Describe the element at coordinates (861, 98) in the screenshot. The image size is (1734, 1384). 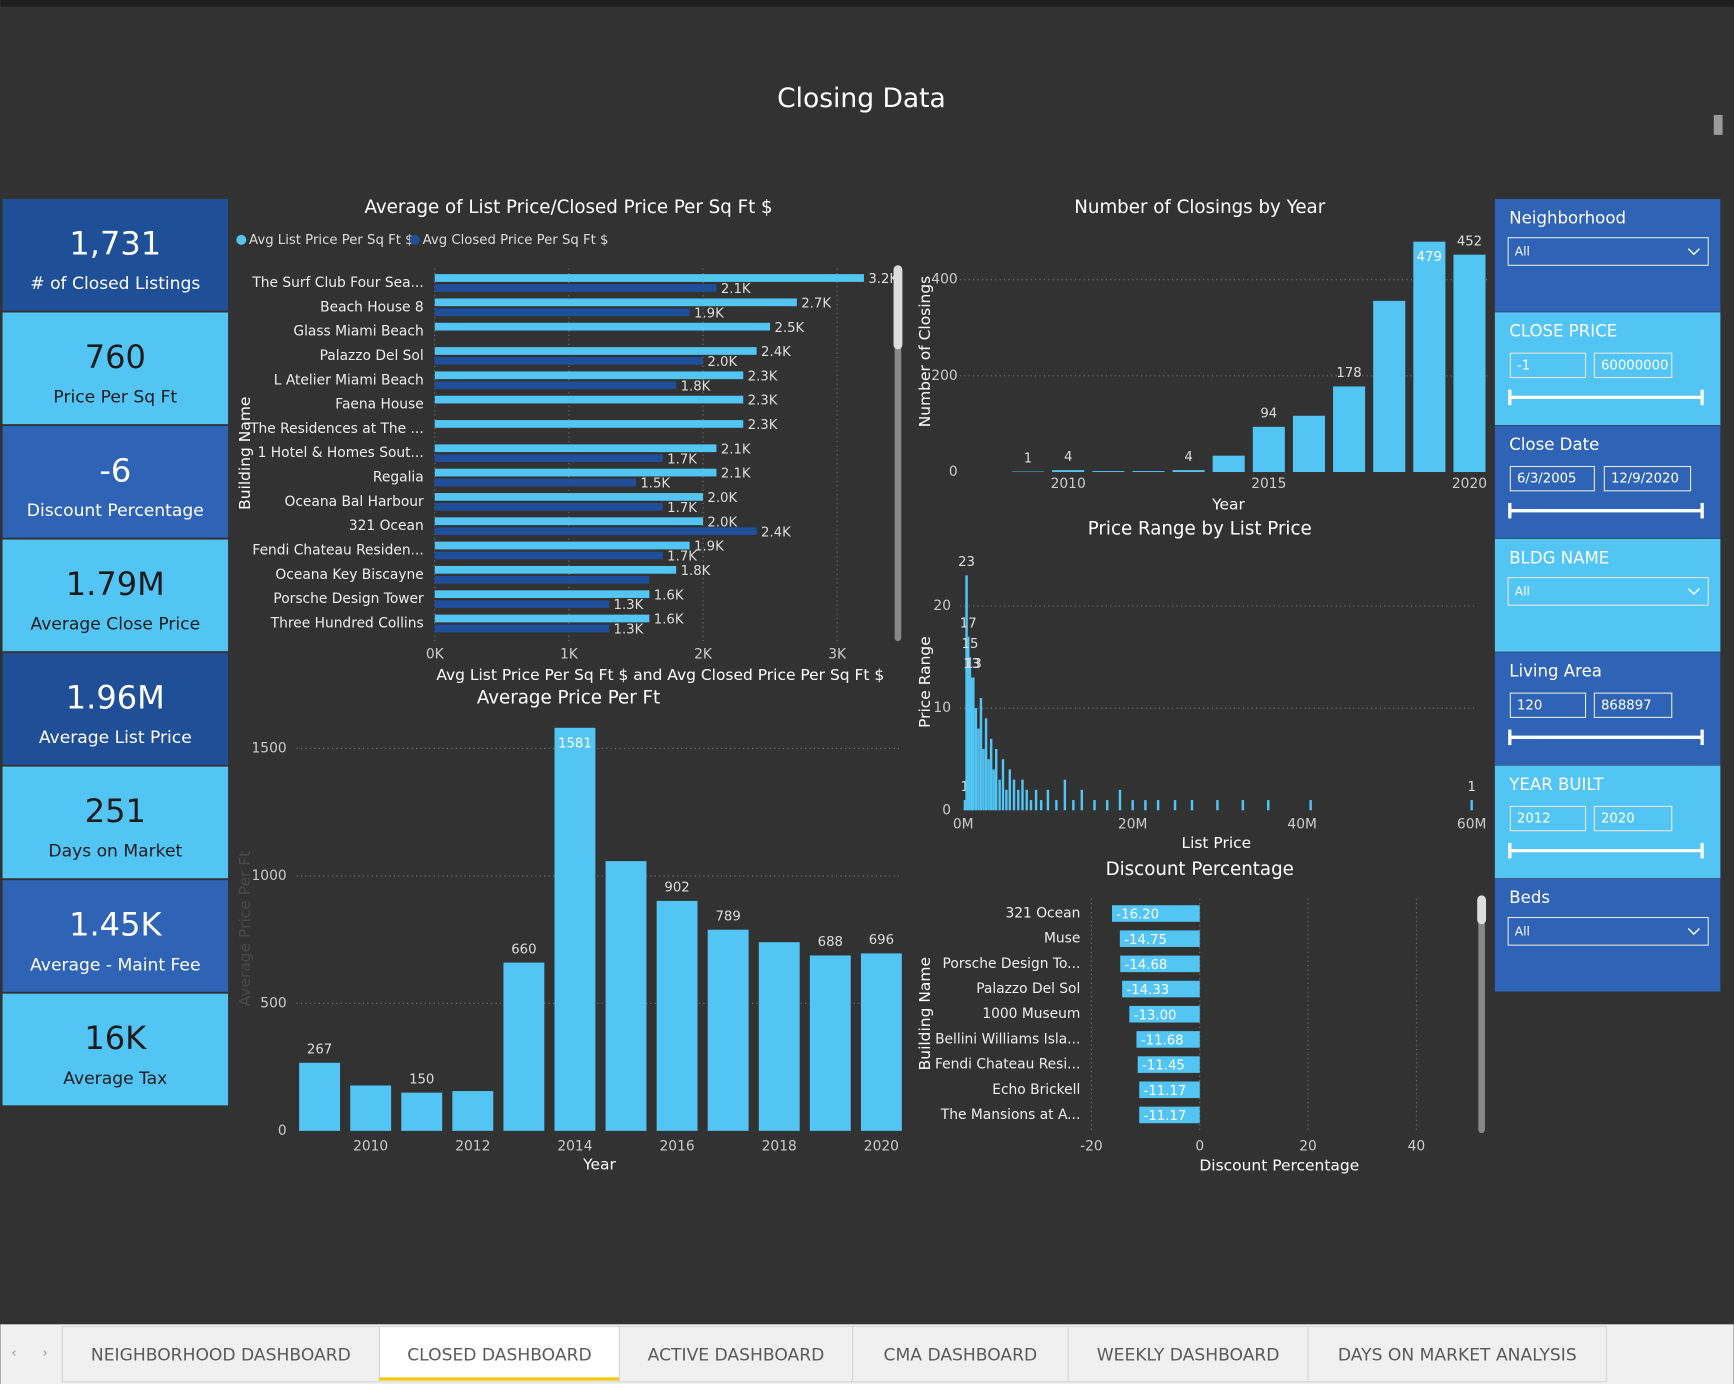
I see `page-title: Closing Data` at that location.